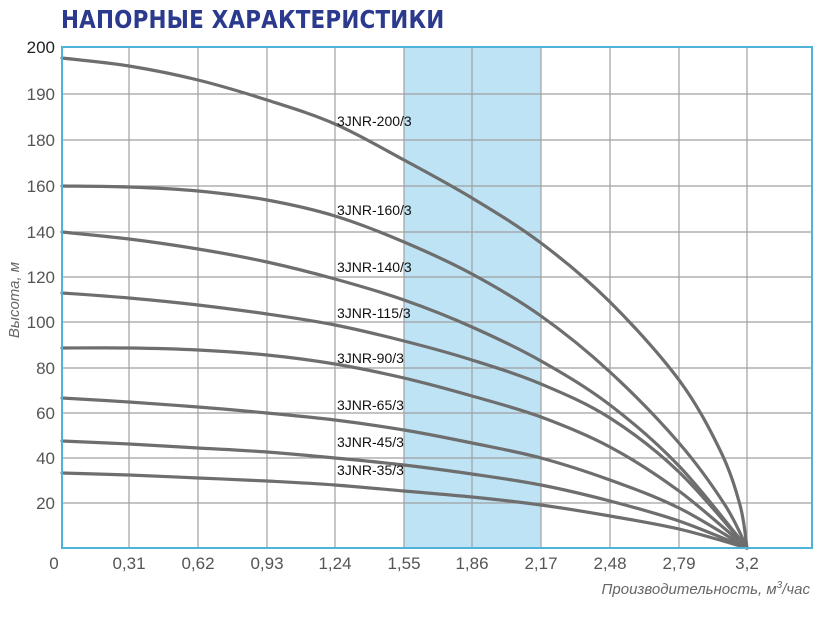 The image size is (821, 618). What do you see at coordinates (266, 563) in the screenshot?
I see `x-tick-label: 0,93` at bounding box center [266, 563].